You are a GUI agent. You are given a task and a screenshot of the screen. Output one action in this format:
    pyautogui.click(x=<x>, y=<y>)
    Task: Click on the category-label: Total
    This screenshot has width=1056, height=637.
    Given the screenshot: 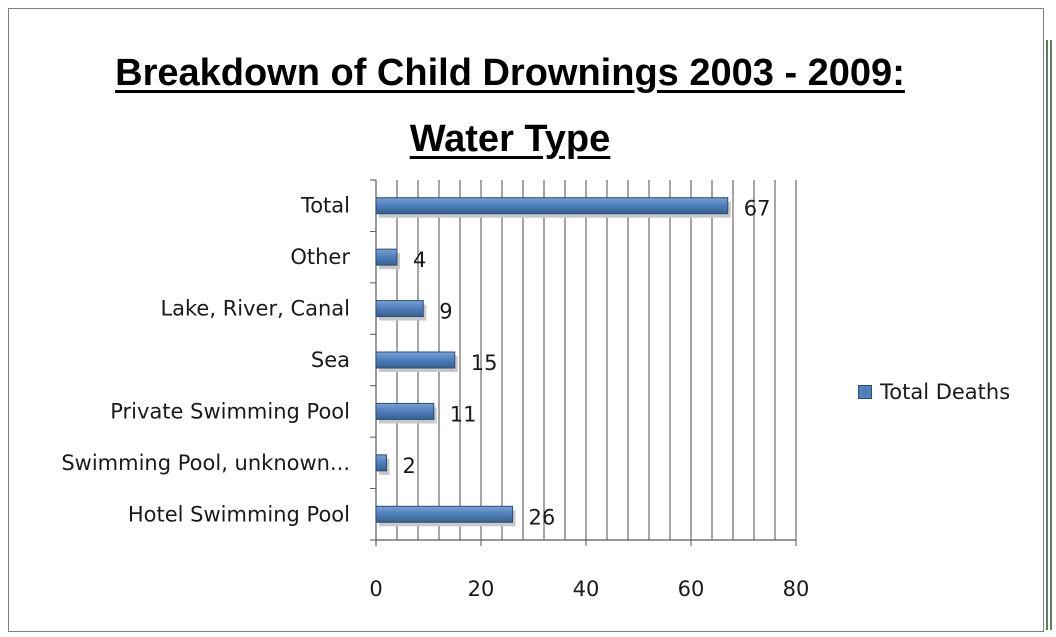 What is the action you would take?
    pyautogui.click(x=325, y=206)
    